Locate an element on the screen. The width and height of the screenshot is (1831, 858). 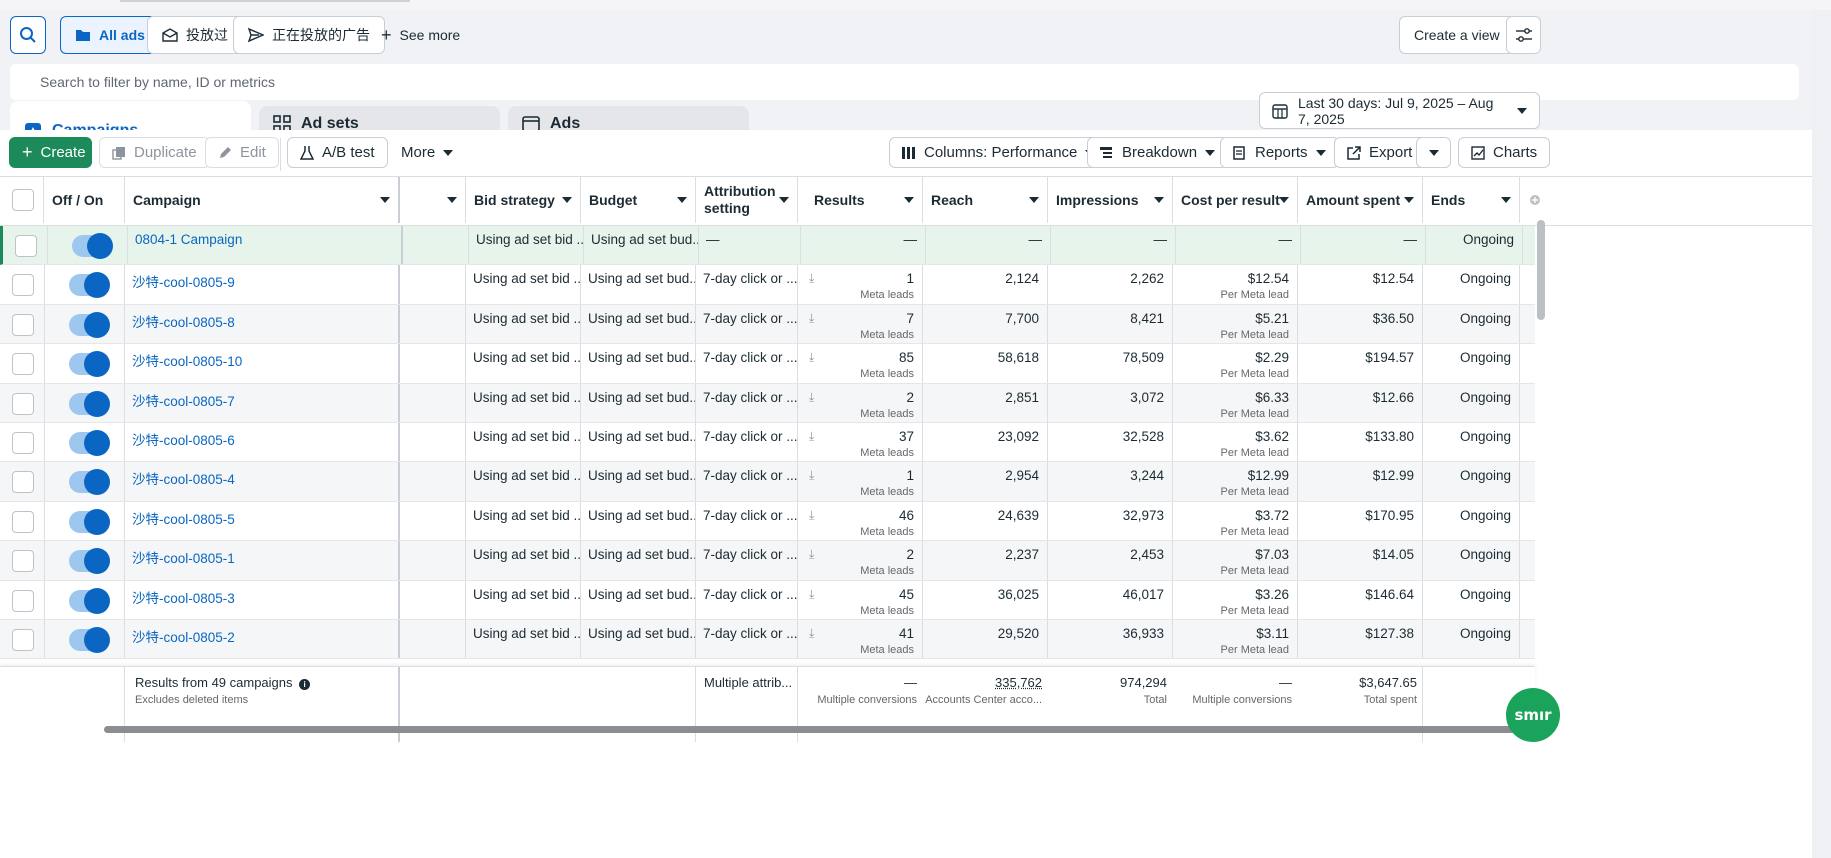
assistant-bubble: smır is located at coordinates (1533, 715).